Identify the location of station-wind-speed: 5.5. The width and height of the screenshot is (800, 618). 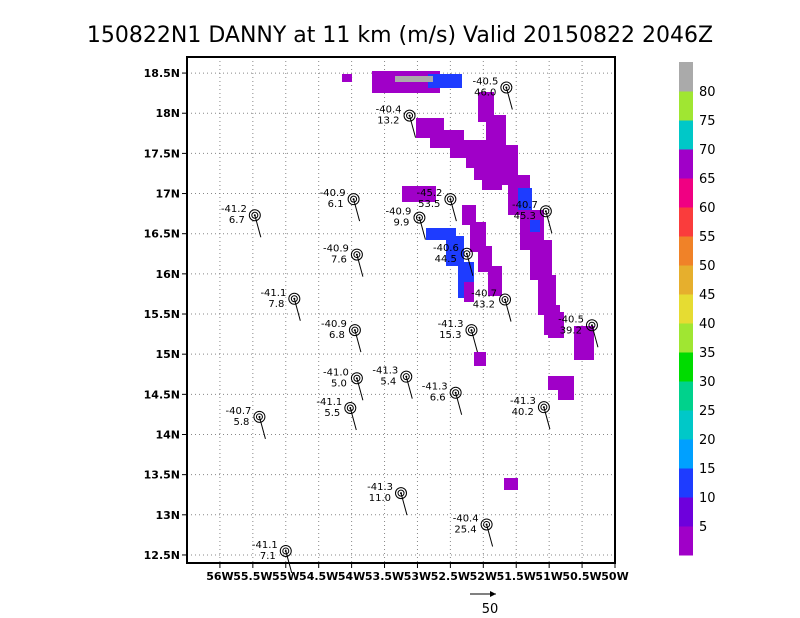
(332, 413).